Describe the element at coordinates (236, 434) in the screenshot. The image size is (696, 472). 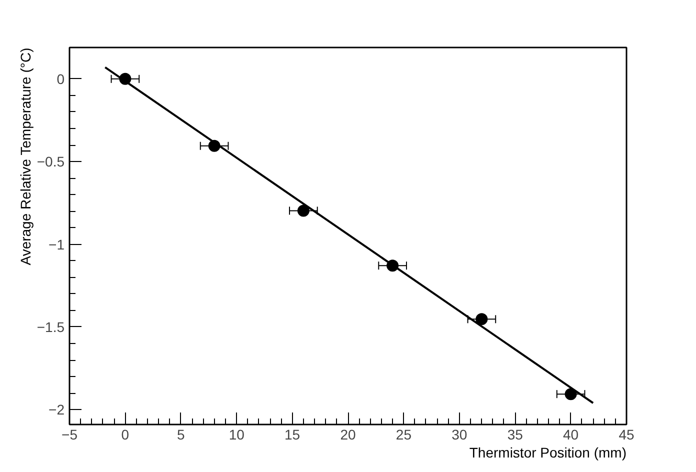
I see `x-tick-label: 10` at that location.